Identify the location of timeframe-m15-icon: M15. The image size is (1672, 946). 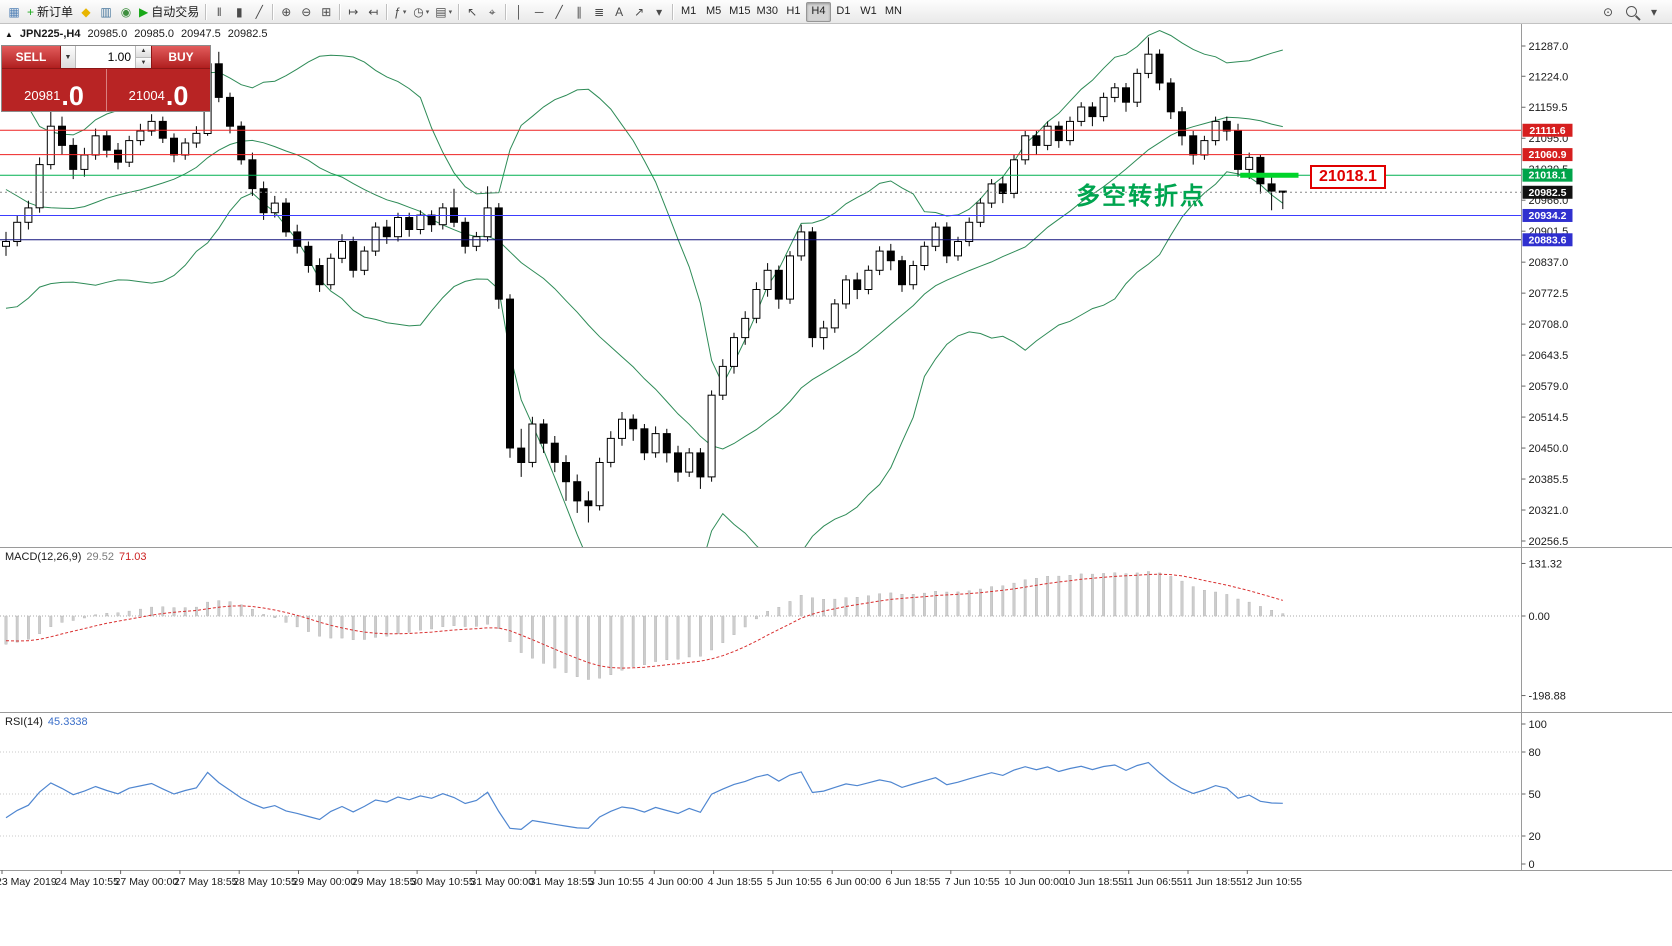
(740, 11).